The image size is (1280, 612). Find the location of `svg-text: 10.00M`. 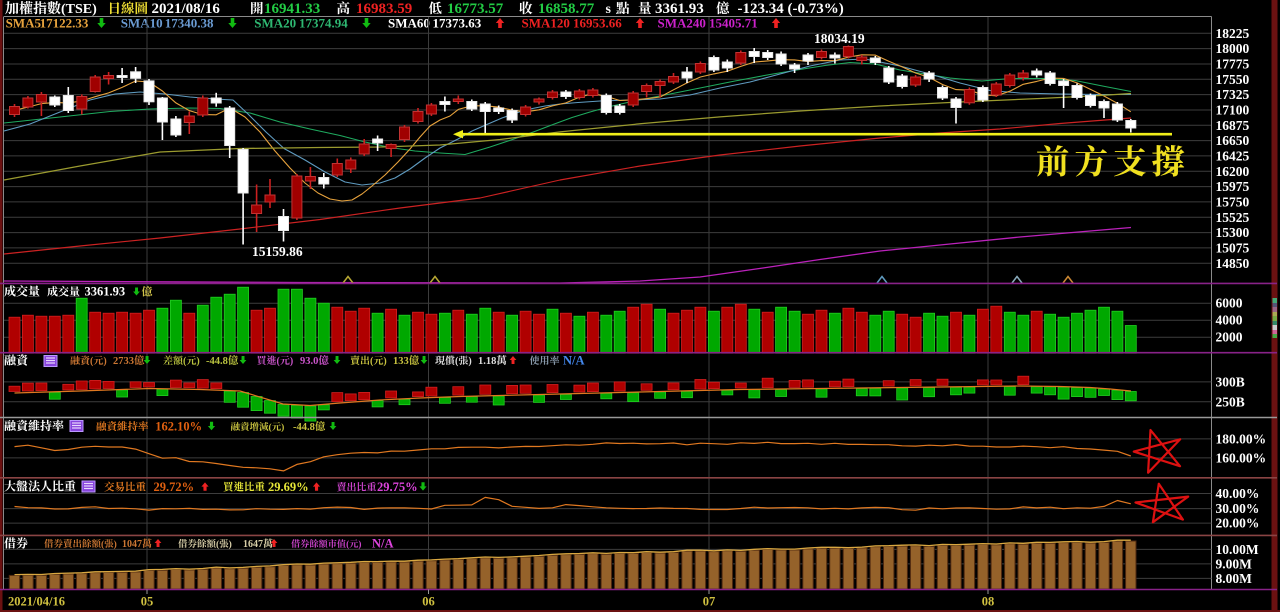

svg-text: 10.00M is located at coordinates (1237, 549).